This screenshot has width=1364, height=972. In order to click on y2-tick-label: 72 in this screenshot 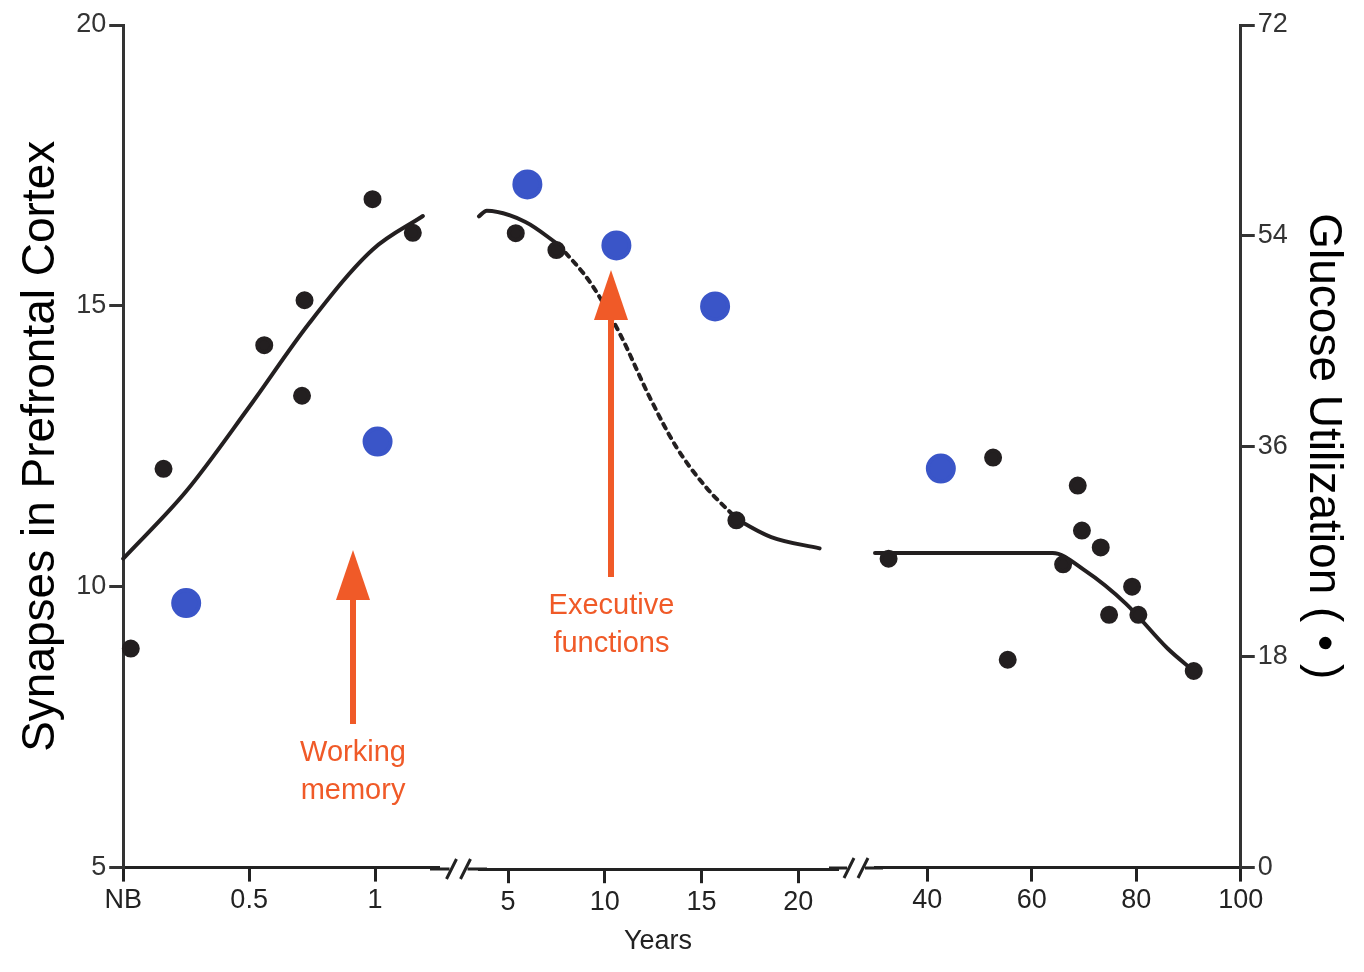, I will do `click(1272, 23)`.